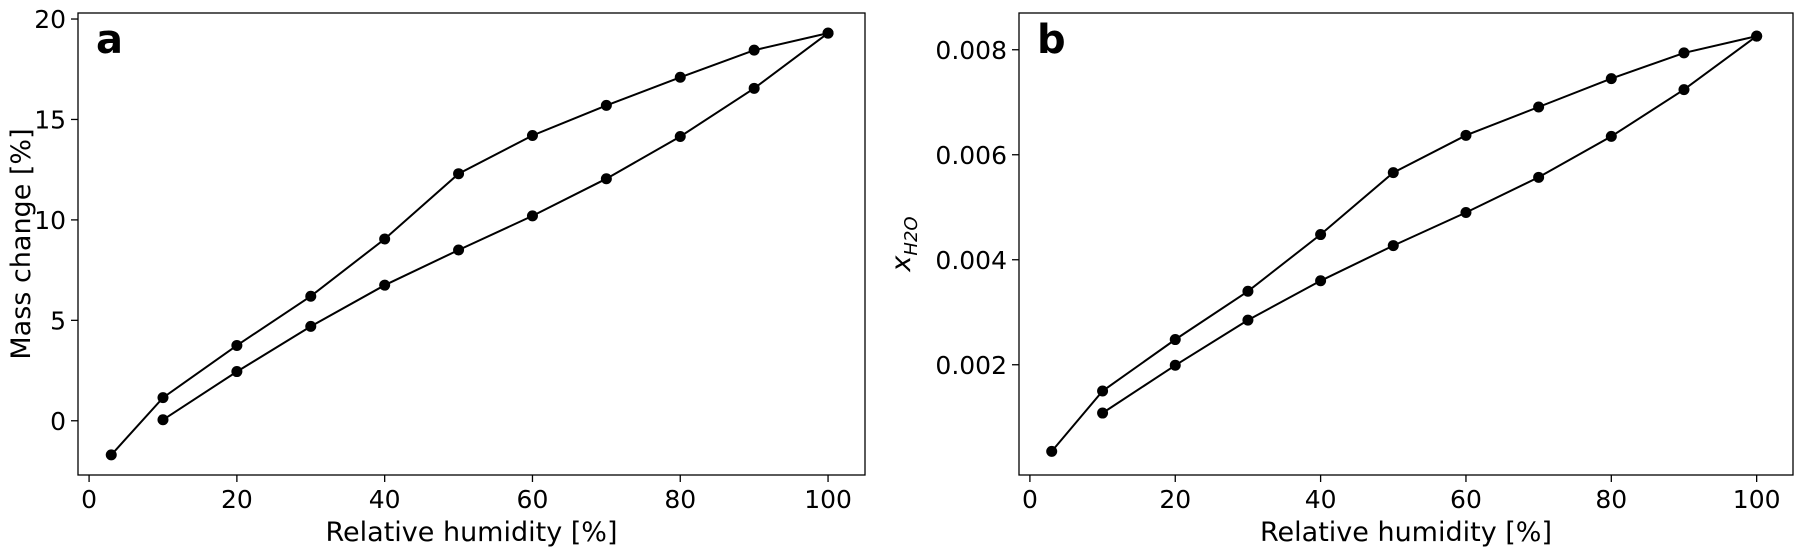  What do you see at coordinates (50, 19) in the screenshot?
I see `y-tick-label: 20` at bounding box center [50, 19].